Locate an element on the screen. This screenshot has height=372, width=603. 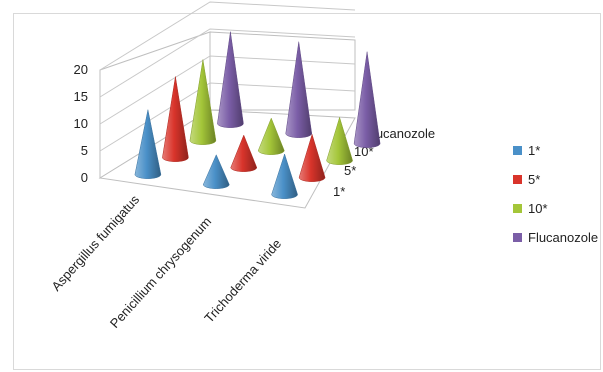
depth-label: Flucanozole is located at coordinates (400, 133).